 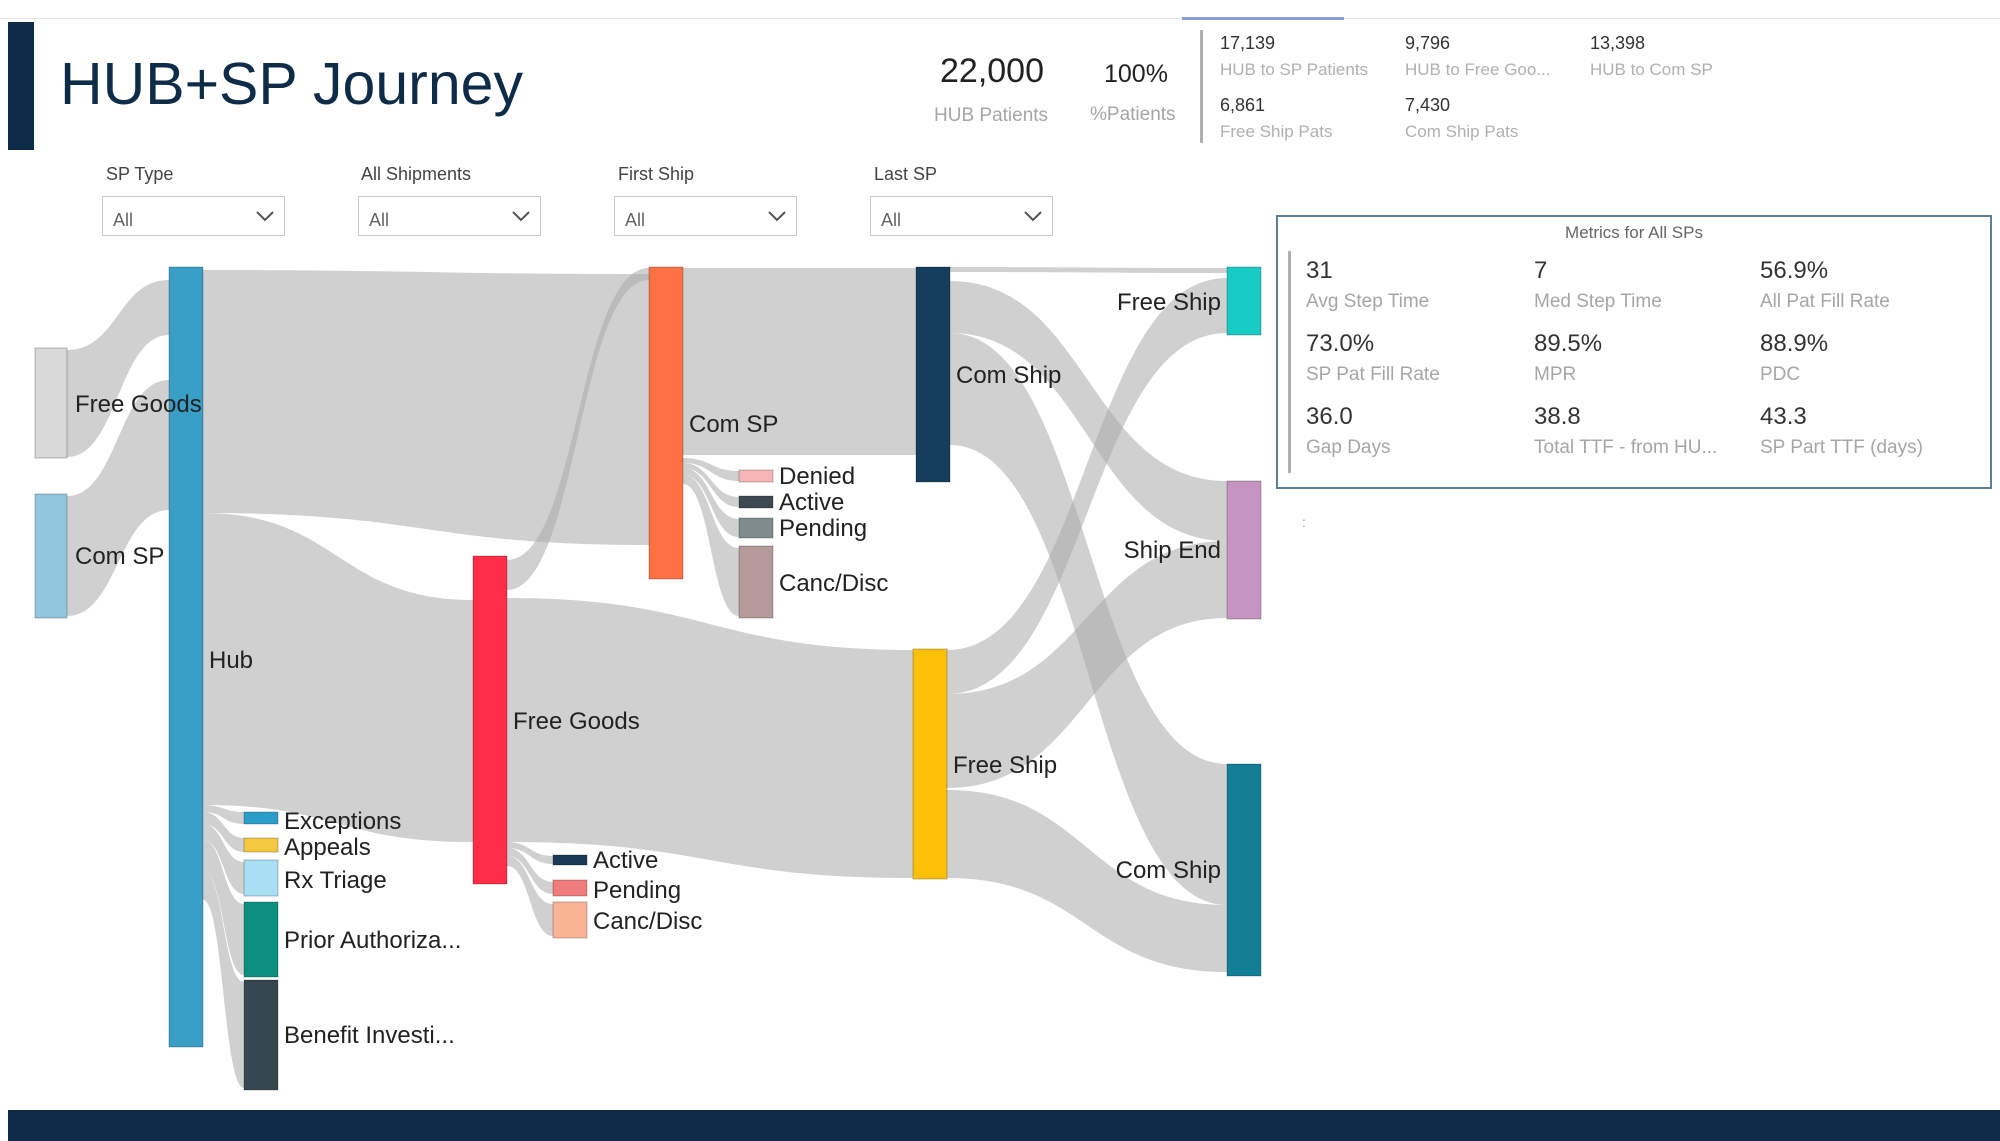 What do you see at coordinates (379, 220) in the screenshot?
I see `slicer-all-shipments-value: All` at bounding box center [379, 220].